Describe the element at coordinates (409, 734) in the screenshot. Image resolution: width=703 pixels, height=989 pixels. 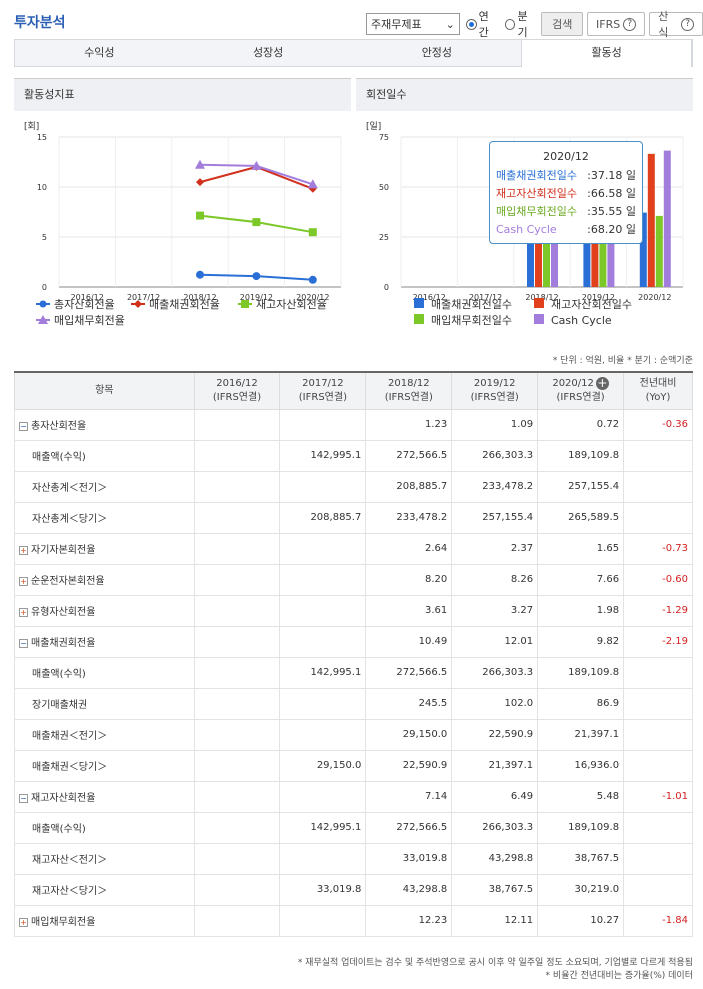
I see `value-cell: 29,150.0` at that location.